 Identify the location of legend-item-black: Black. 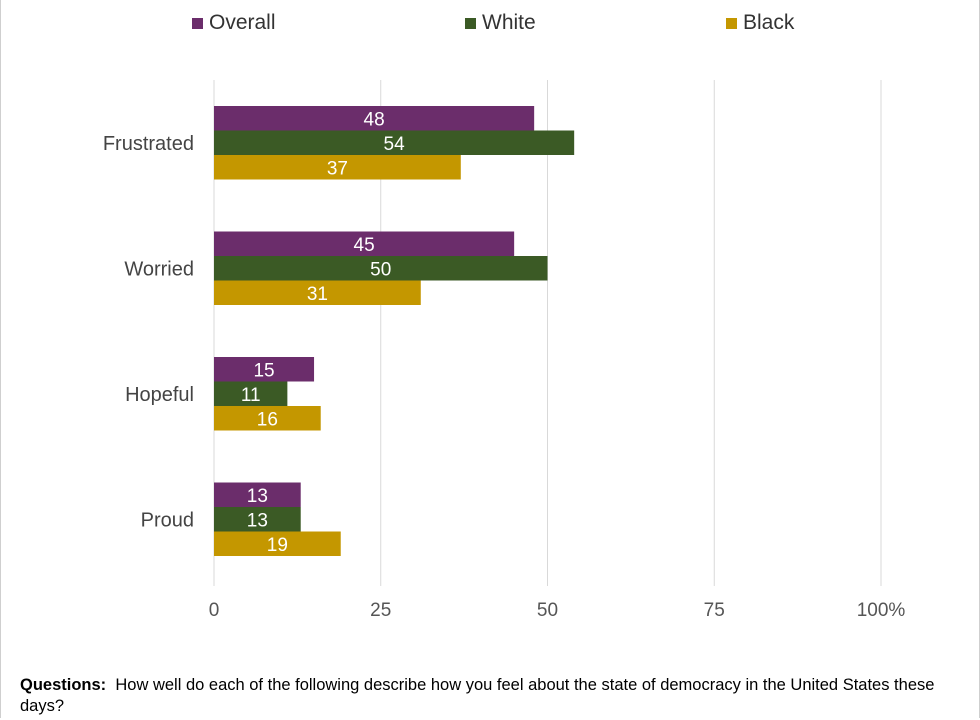
(760, 23).